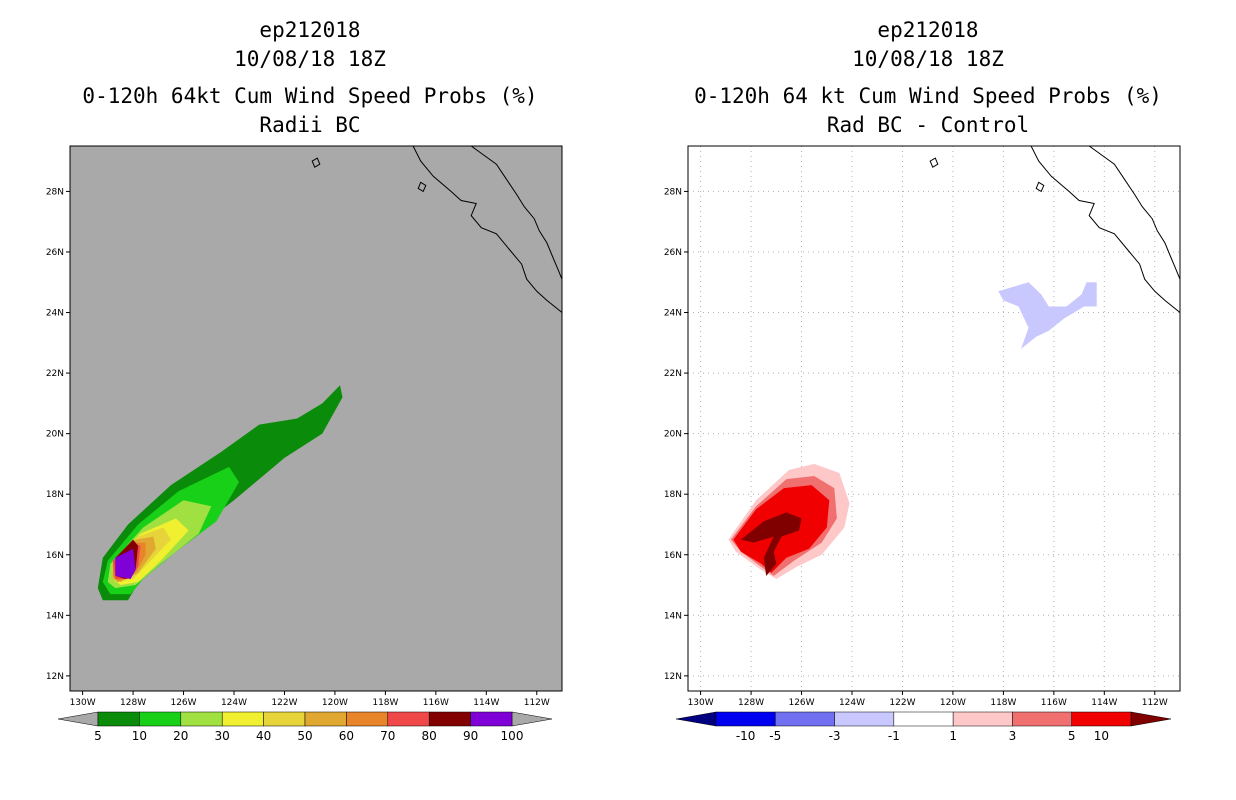 This screenshot has height=800, width=1236. I want to click on left-y-tick-label: 24N, so click(55, 314).